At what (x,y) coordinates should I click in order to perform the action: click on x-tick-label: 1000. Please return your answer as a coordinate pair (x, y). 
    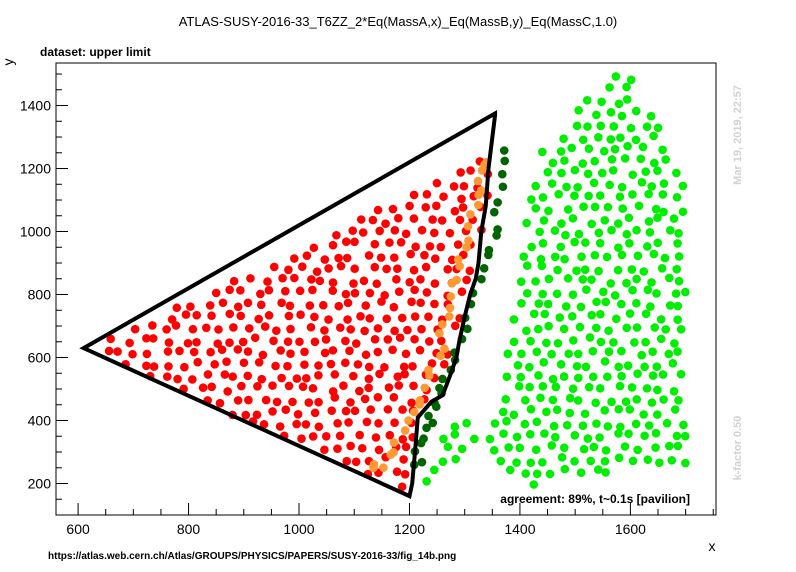
    Looking at the image, I should click on (298, 529).